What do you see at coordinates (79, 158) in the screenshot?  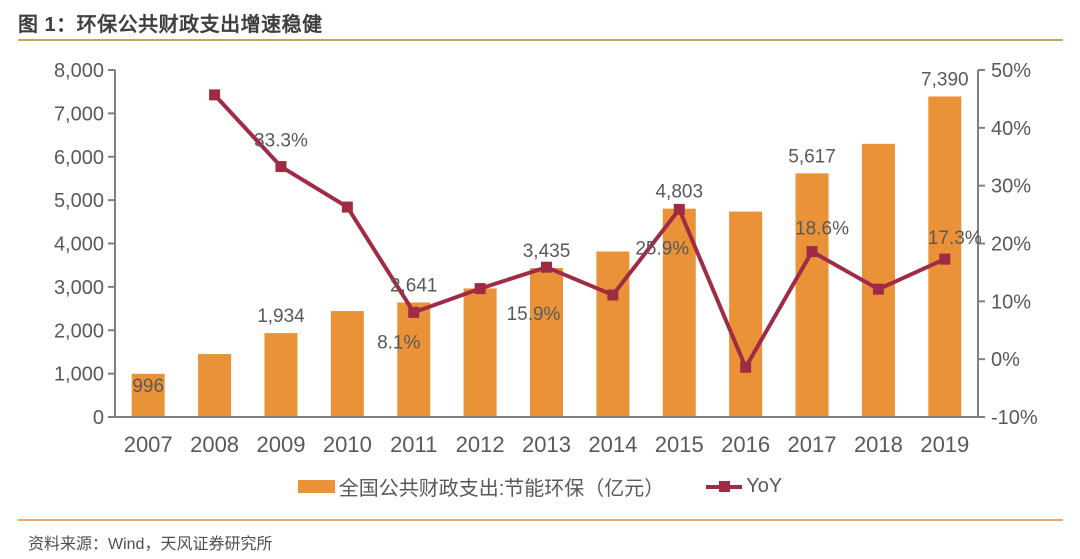 I see `left-axis-tick-label: 6,000` at bounding box center [79, 158].